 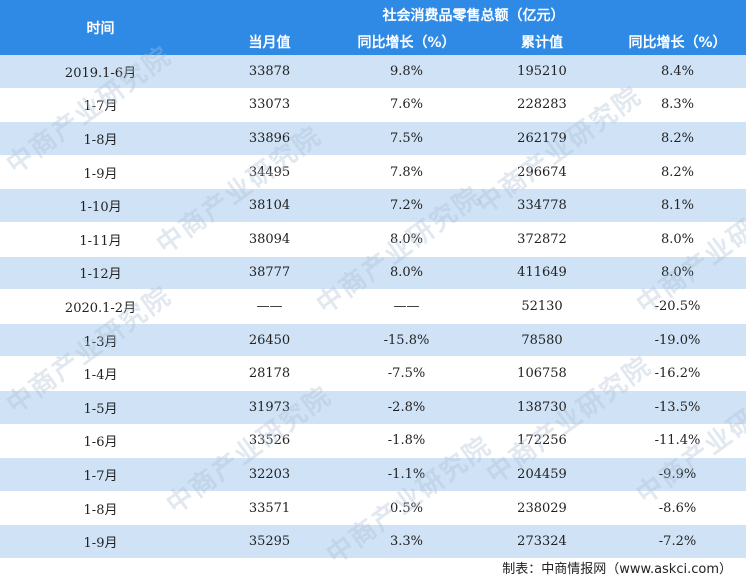 What do you see at coordinates (269, 407) in the screenshot?
I see `monthly-value-cell: 31973` at bounding box center [269, 407].